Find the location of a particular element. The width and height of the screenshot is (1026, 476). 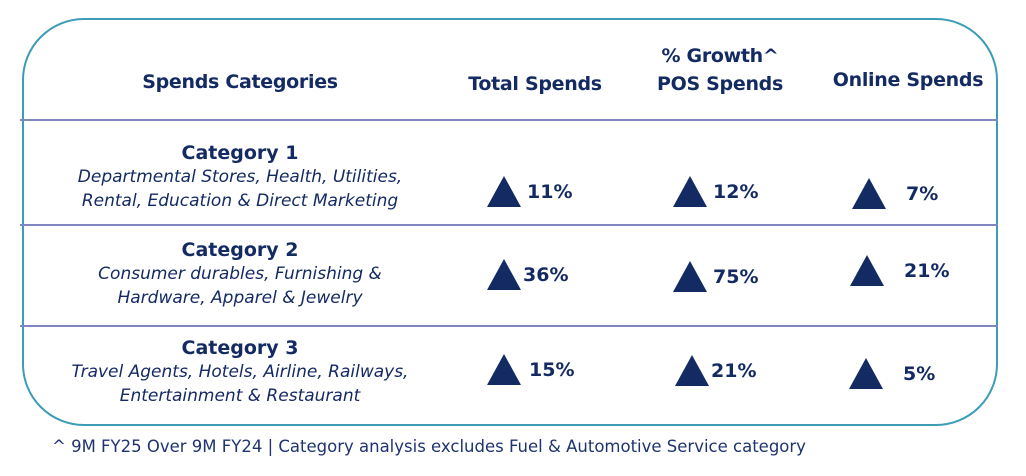

header-total-spends: Total Spends is located at coordinates (535, 84).